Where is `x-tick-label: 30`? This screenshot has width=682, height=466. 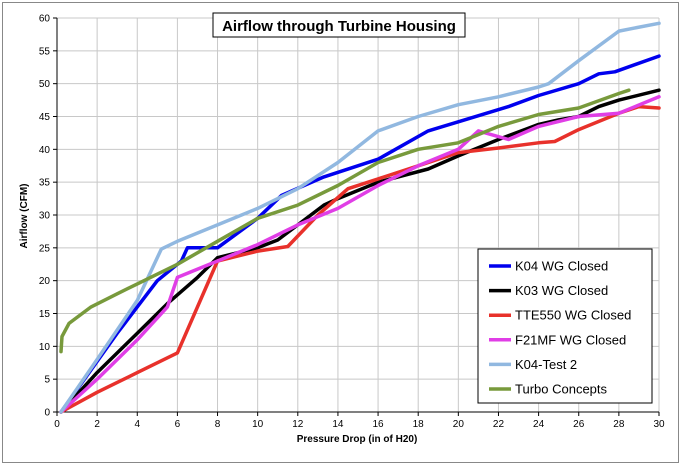
x-tick-label: 30 is located at coordinates (659, 424).